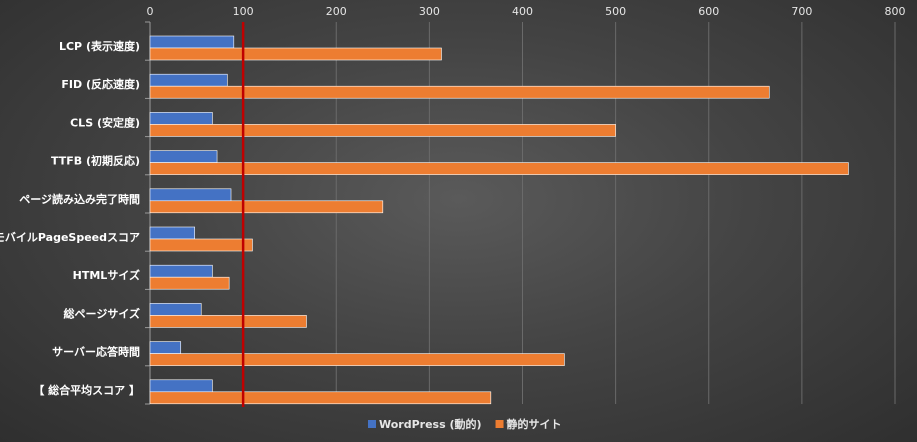 The height and width of the screenshot is (442, 917). Describe the element at coordinates (429, 11) in the screenshot. I see `x-tick-label: 300` at that location.